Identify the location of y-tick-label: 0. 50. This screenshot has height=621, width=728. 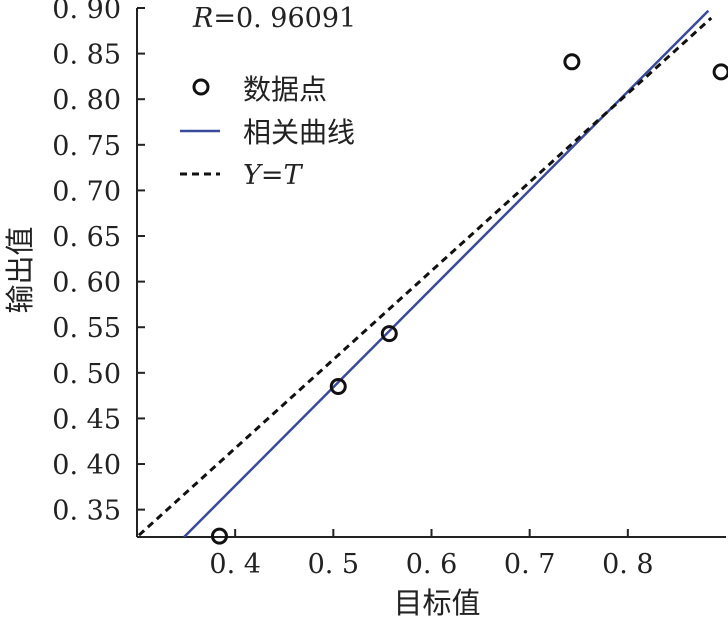
(86, 374).